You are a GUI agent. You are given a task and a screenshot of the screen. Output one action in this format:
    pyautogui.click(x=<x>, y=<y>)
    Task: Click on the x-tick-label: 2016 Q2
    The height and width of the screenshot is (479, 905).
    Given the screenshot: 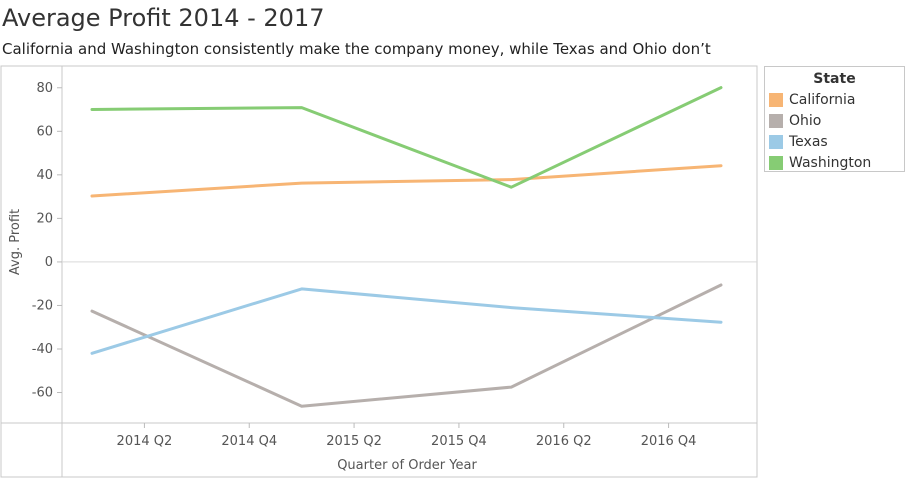 What is the action you would take?
    pyautogui.click(x=564, y=441)
    